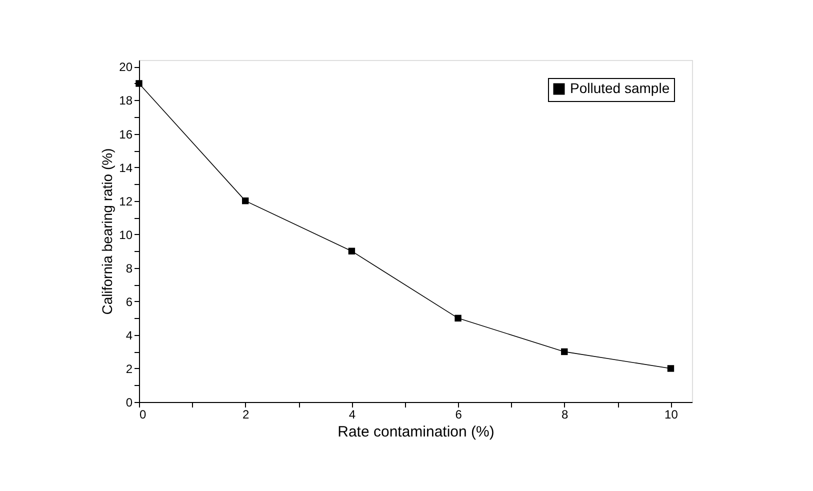  Describe the element at coordinates (126, 167) in the screenshot. I see `y-tick-label: 14` at that location.